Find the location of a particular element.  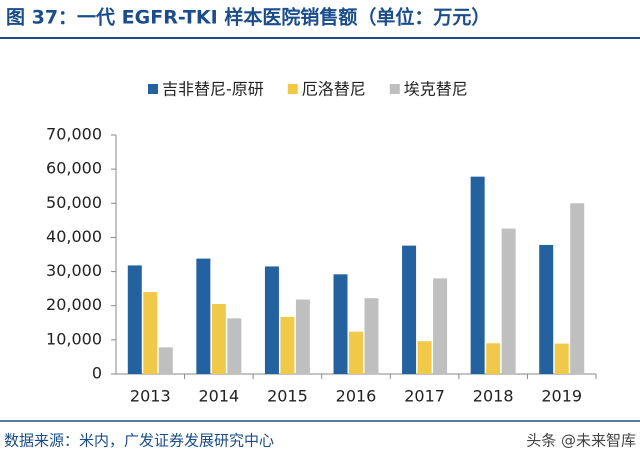

y-tick-label: 20,000 is located at coordinates (74, 304).